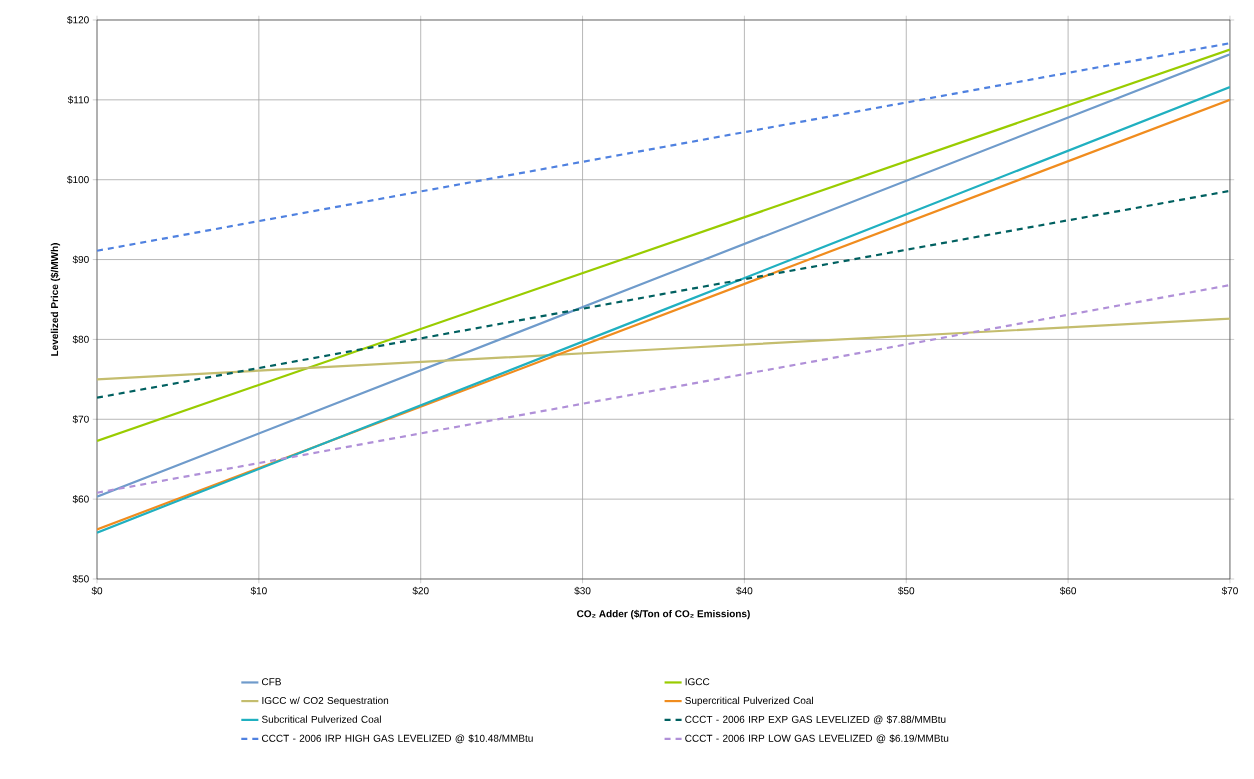  What do you see at coordinates (1229, 590) in the screenshot?
I see `x-tick-label: $70` at bounding box center [1229, 590].